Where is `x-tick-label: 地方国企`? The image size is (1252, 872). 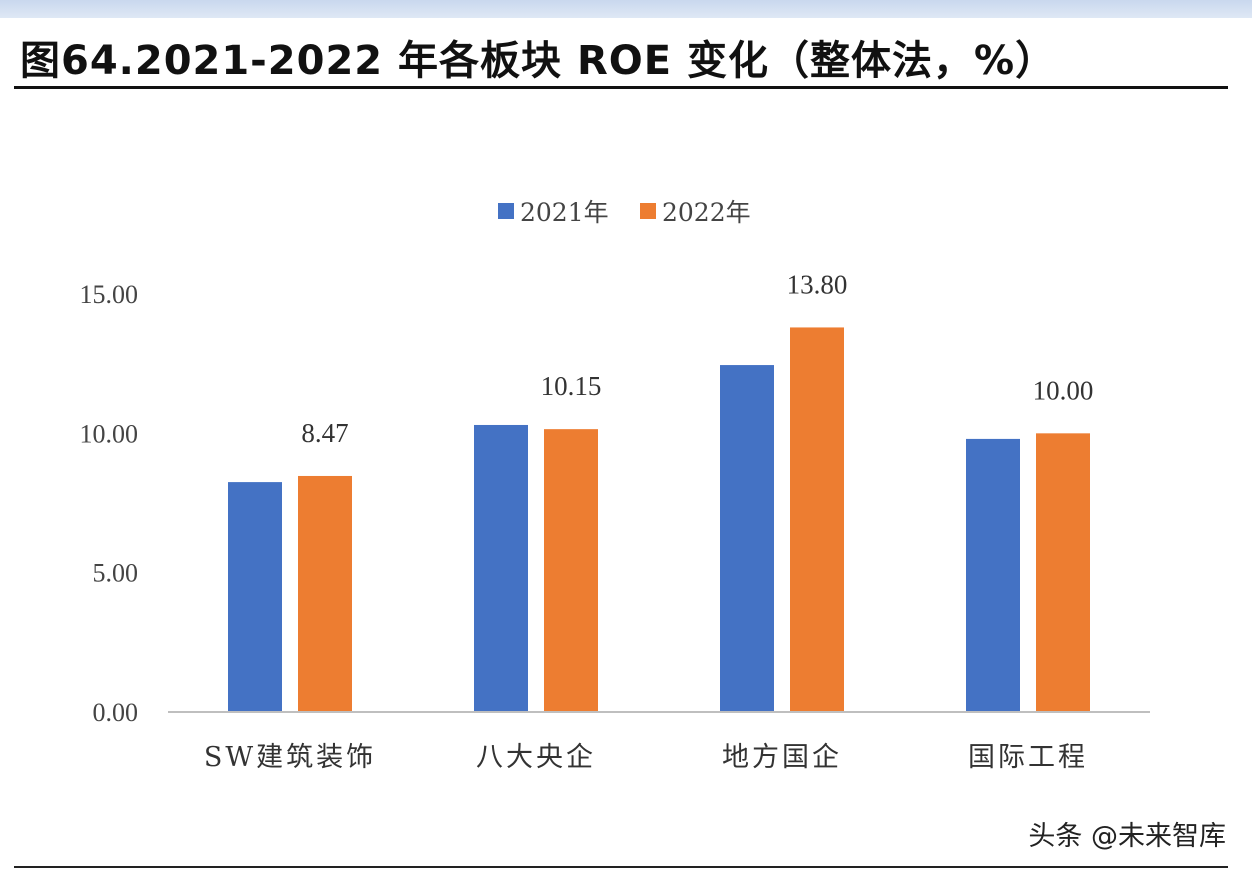
x-tick-label: 地方国企 is located at coordinates (782, 757).